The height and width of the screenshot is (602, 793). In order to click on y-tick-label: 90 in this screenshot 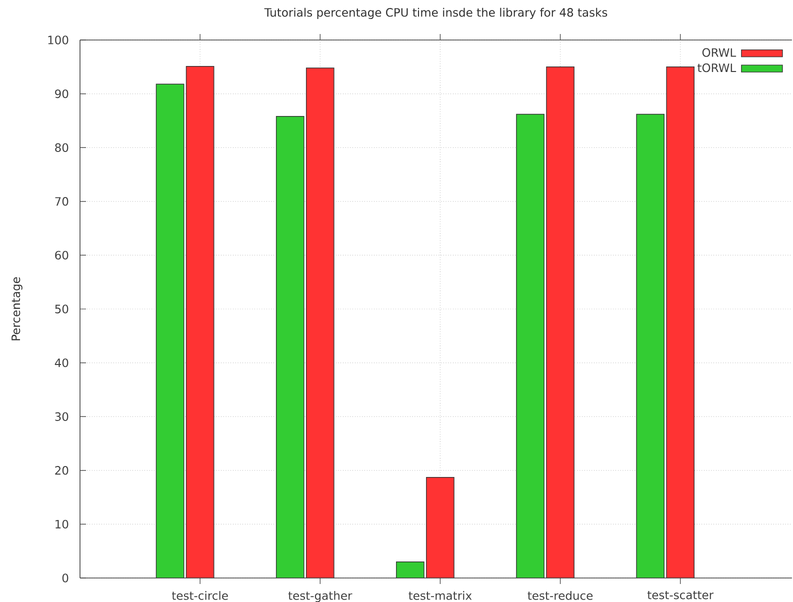, I will do `click(61, 93)`.